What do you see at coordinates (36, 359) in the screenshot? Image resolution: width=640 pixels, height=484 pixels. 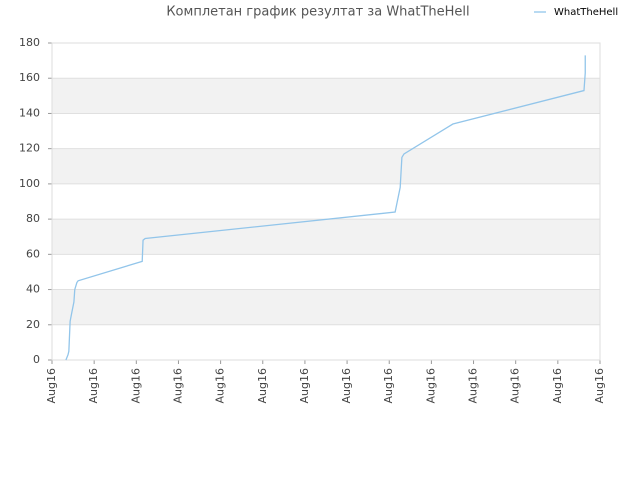 I see `y-tick-label: 0` at bounding box center [36, 359].